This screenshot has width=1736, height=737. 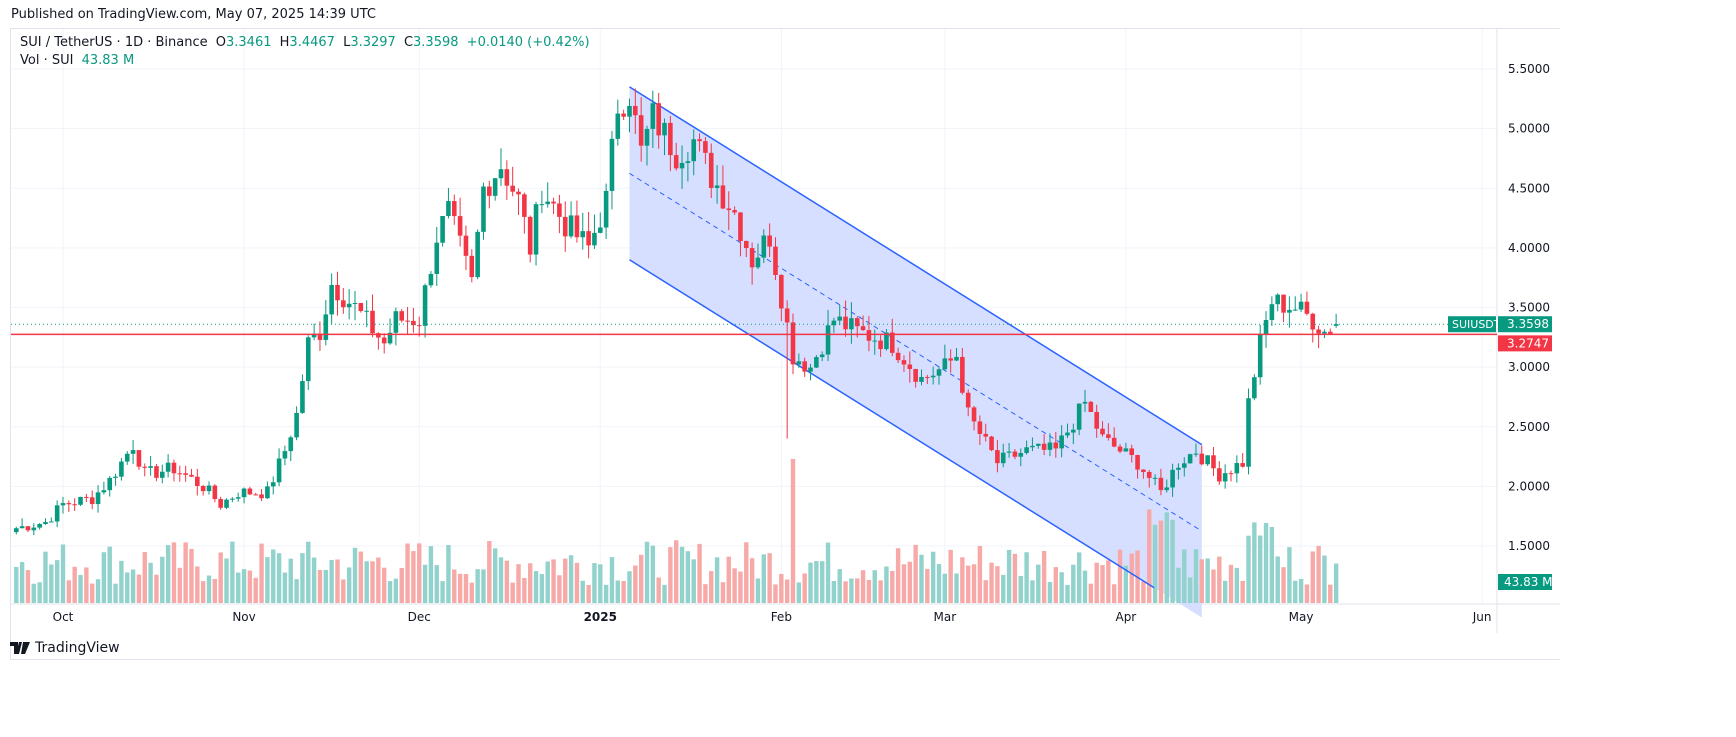 I want to click on y-tick-label: 3.0000, so click(x=1529, y=367).